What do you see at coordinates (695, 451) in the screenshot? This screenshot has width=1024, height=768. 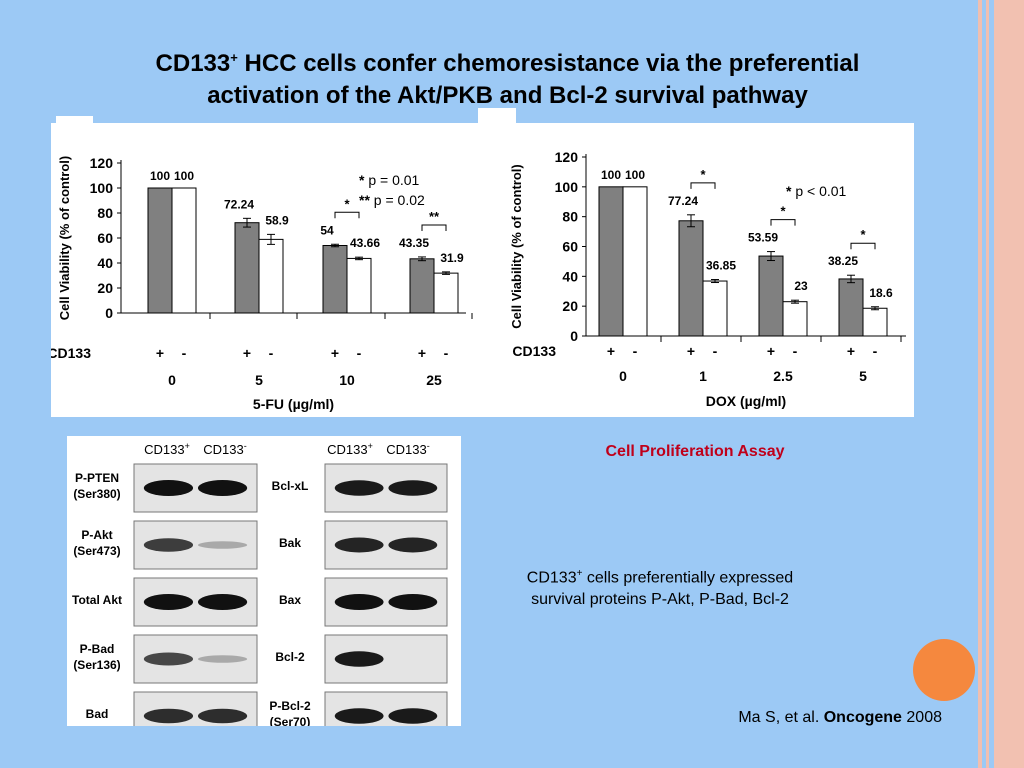 I see `assay-label: Cell Proliferation Assay` at bounding box center [695, 451].